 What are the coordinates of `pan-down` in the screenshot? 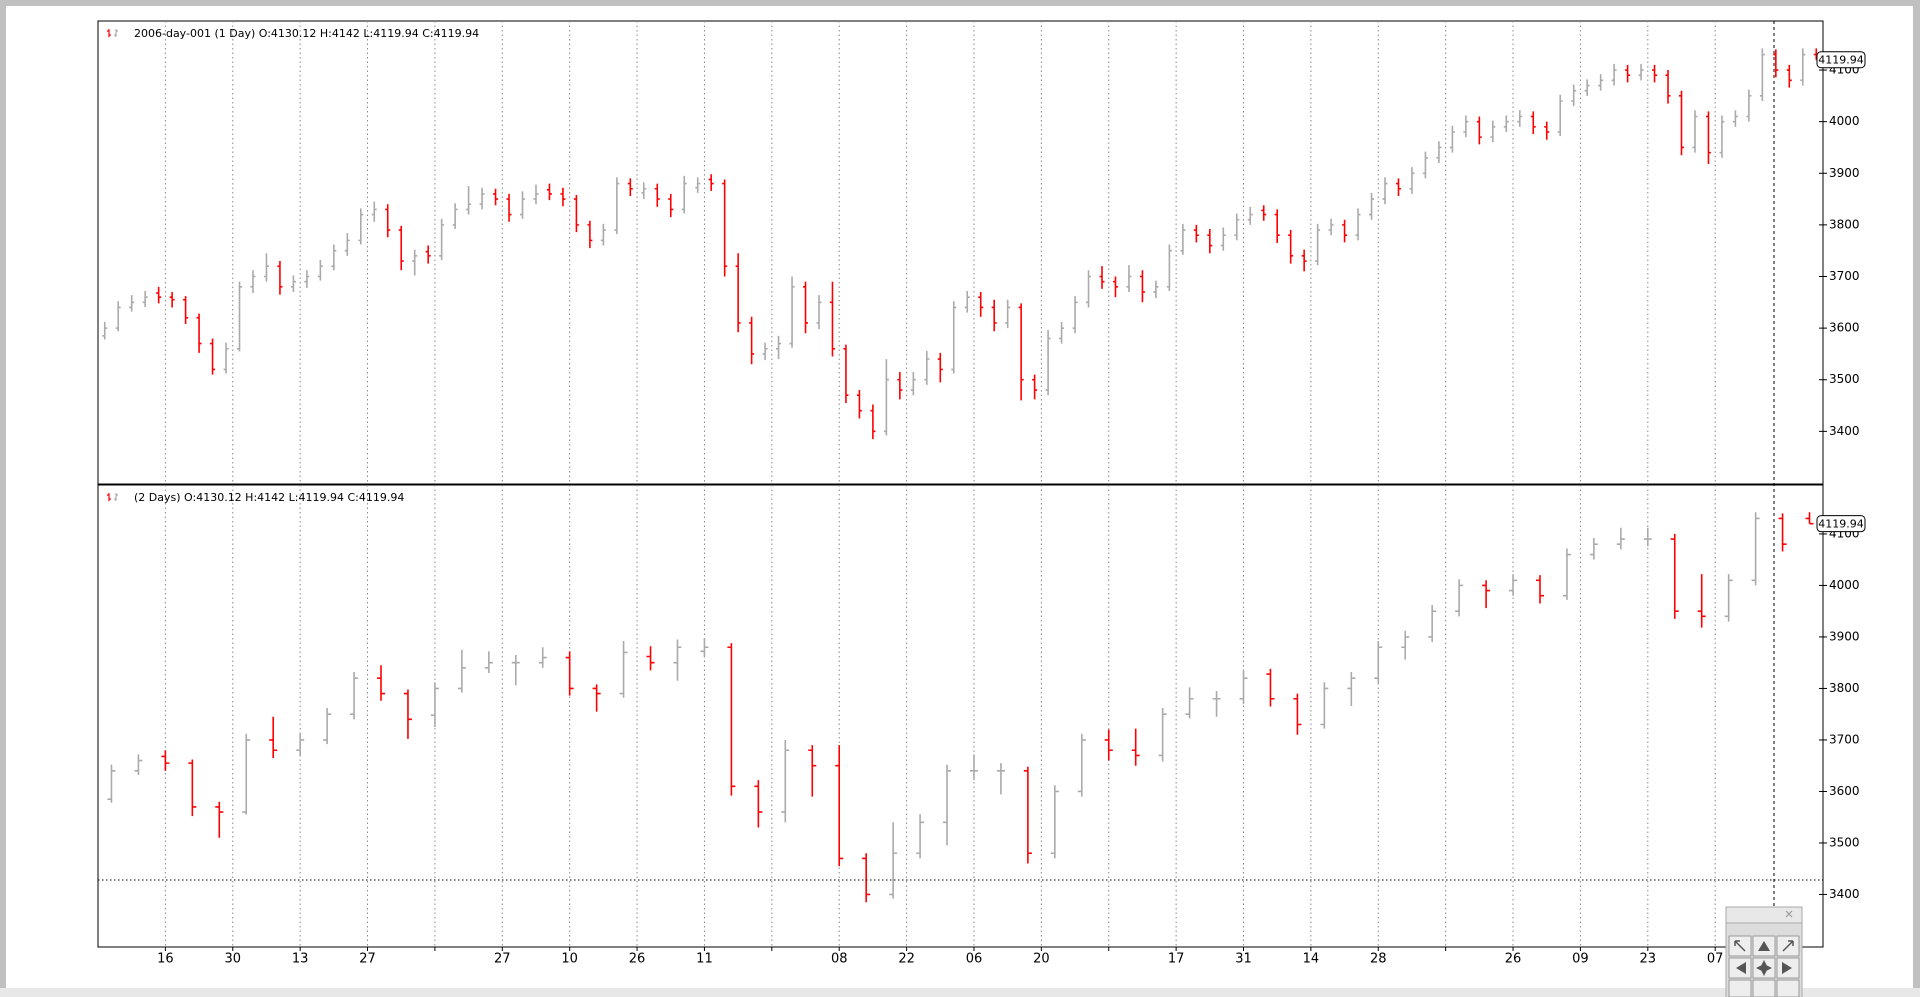 It's located at (1764, 988).